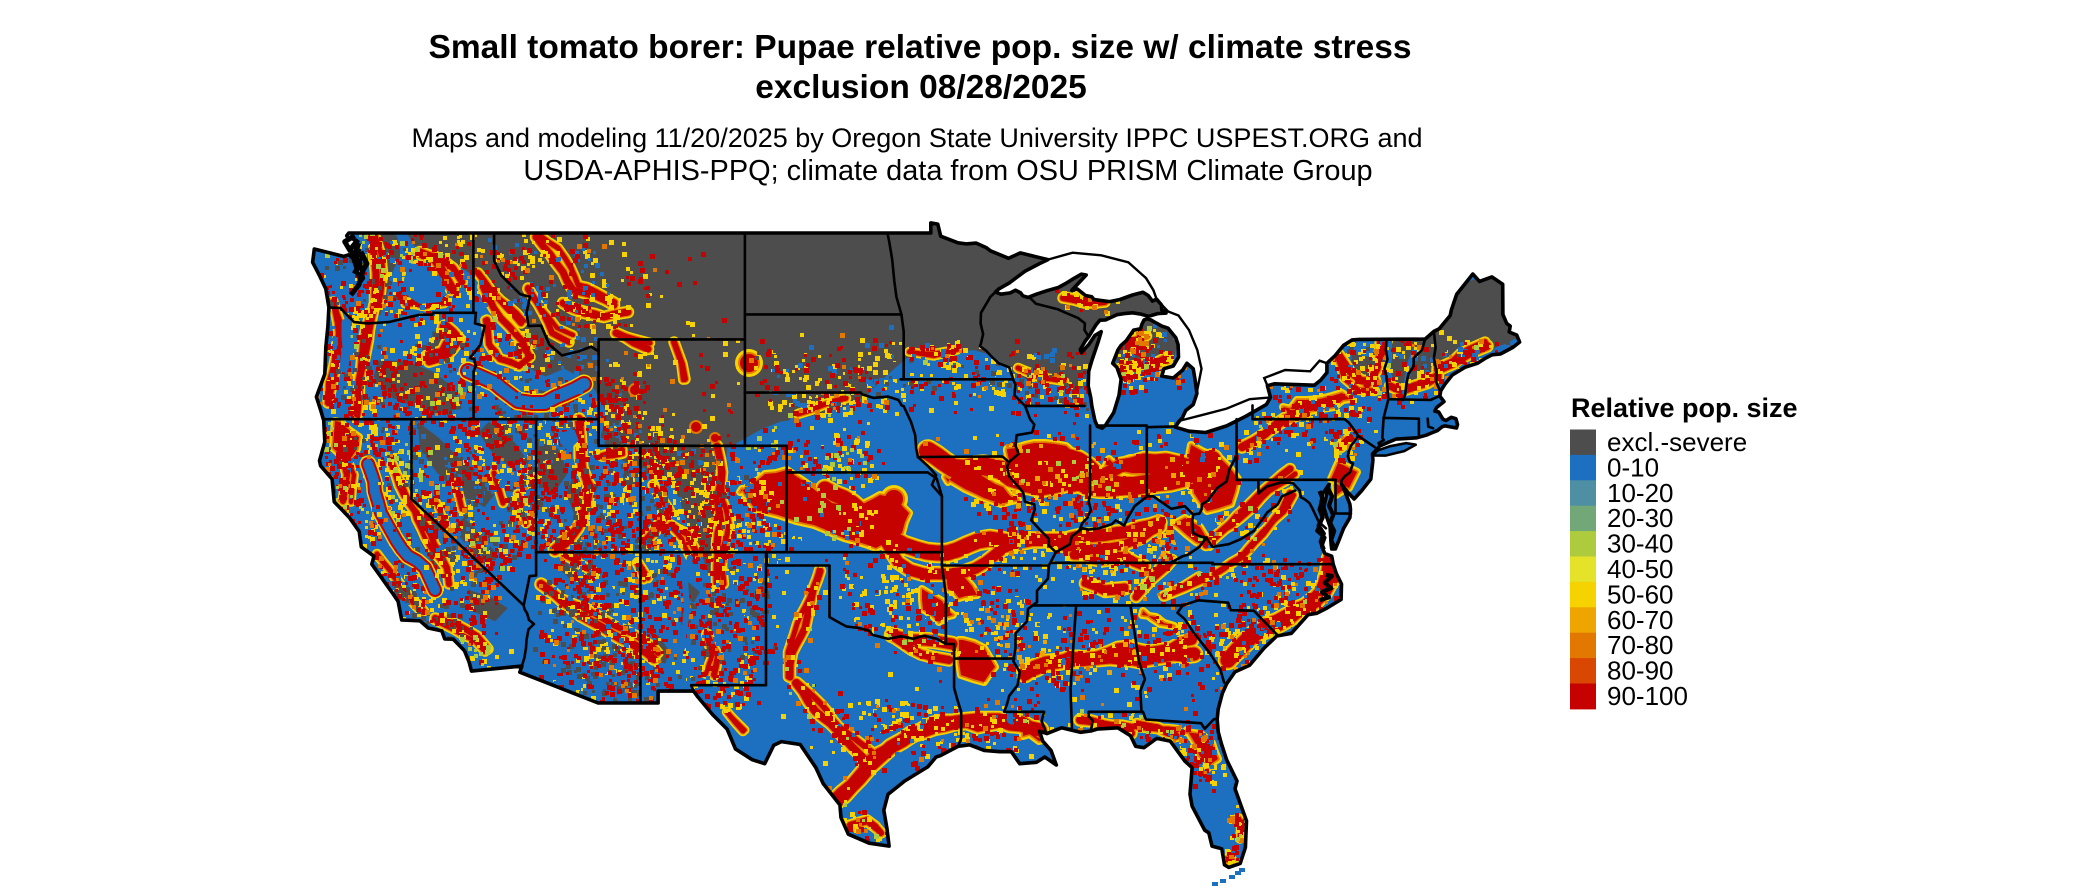  What do you see at coordinates (1640, 594) in the screenshot?
I see `svg-text: 50-60` at bounding box center [1640, 594].